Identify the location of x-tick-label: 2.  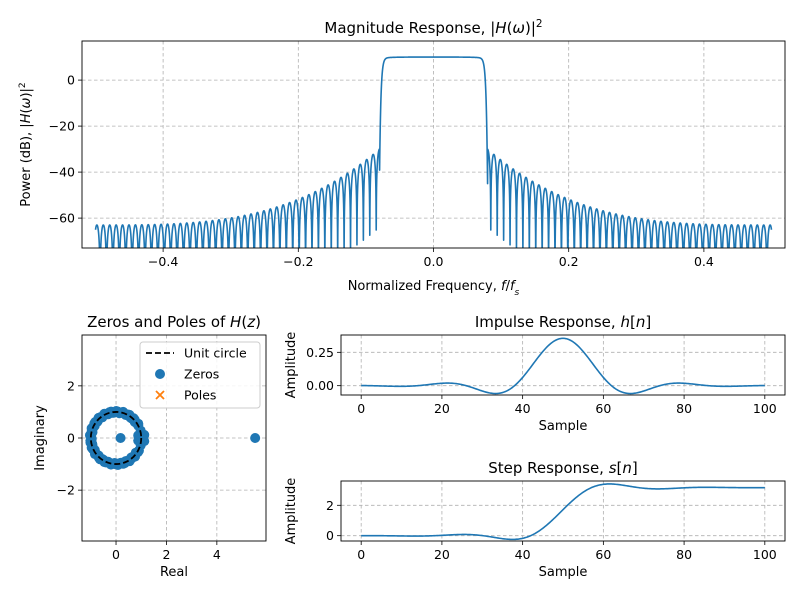
(166, 554).